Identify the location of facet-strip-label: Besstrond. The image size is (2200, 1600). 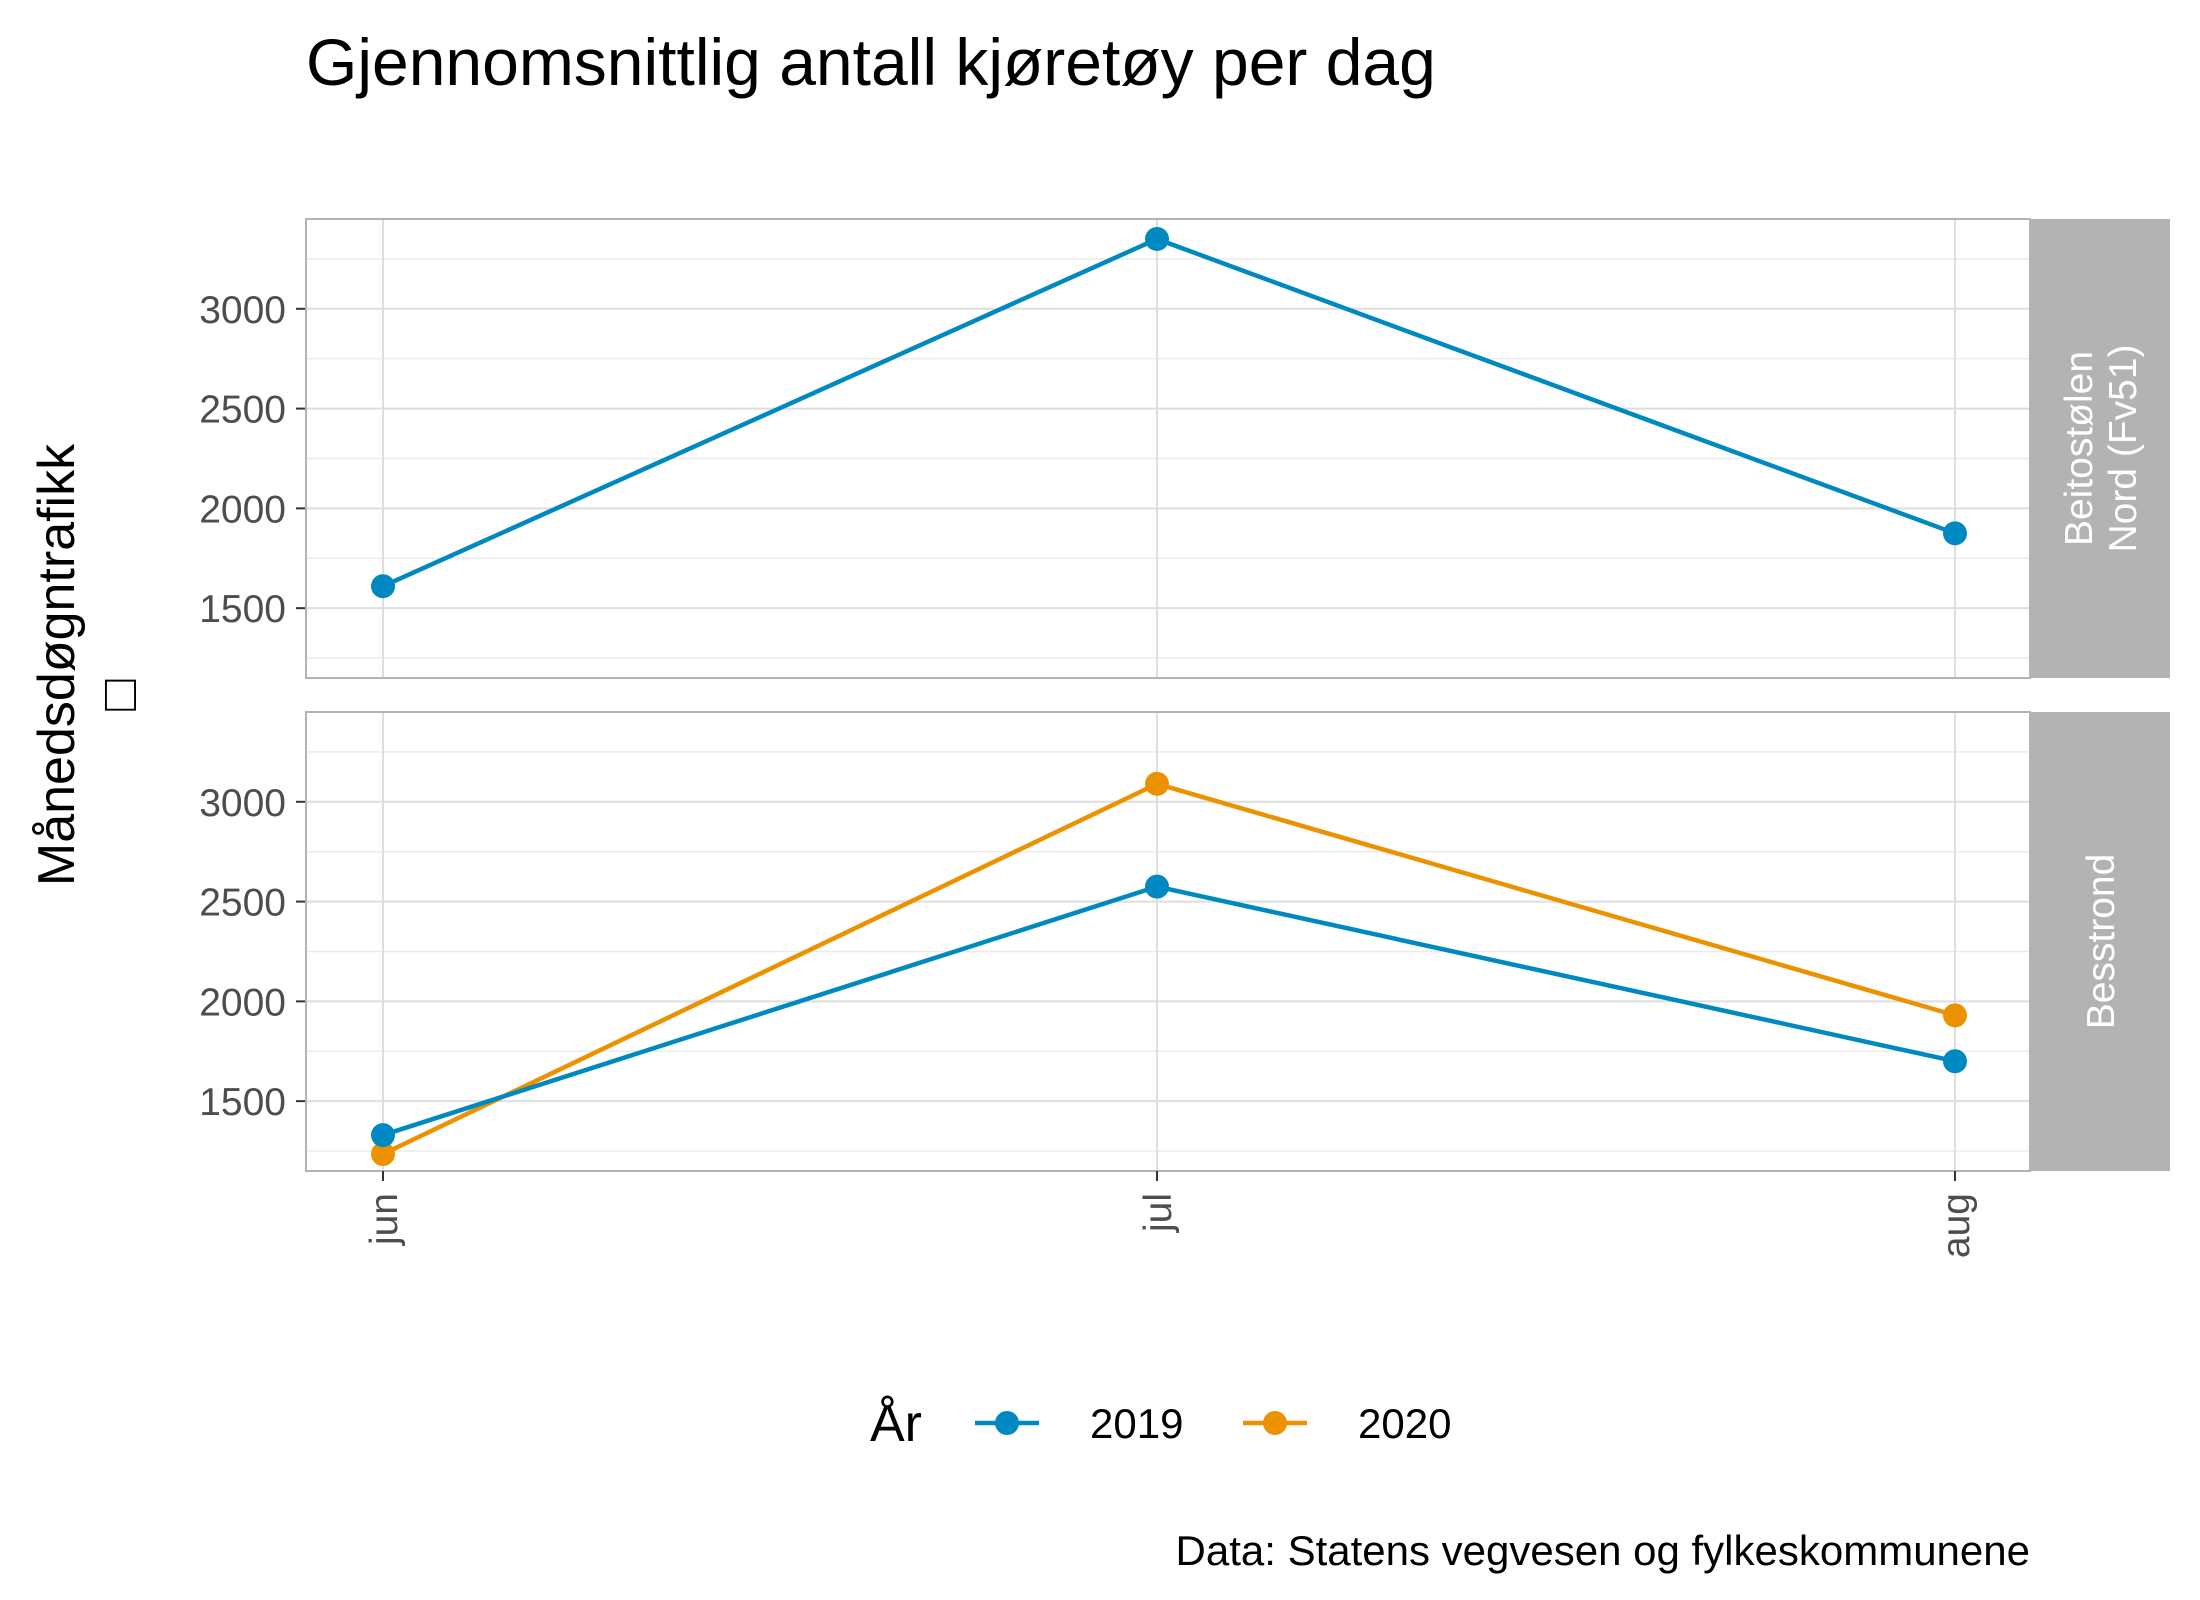
(2101, 942).